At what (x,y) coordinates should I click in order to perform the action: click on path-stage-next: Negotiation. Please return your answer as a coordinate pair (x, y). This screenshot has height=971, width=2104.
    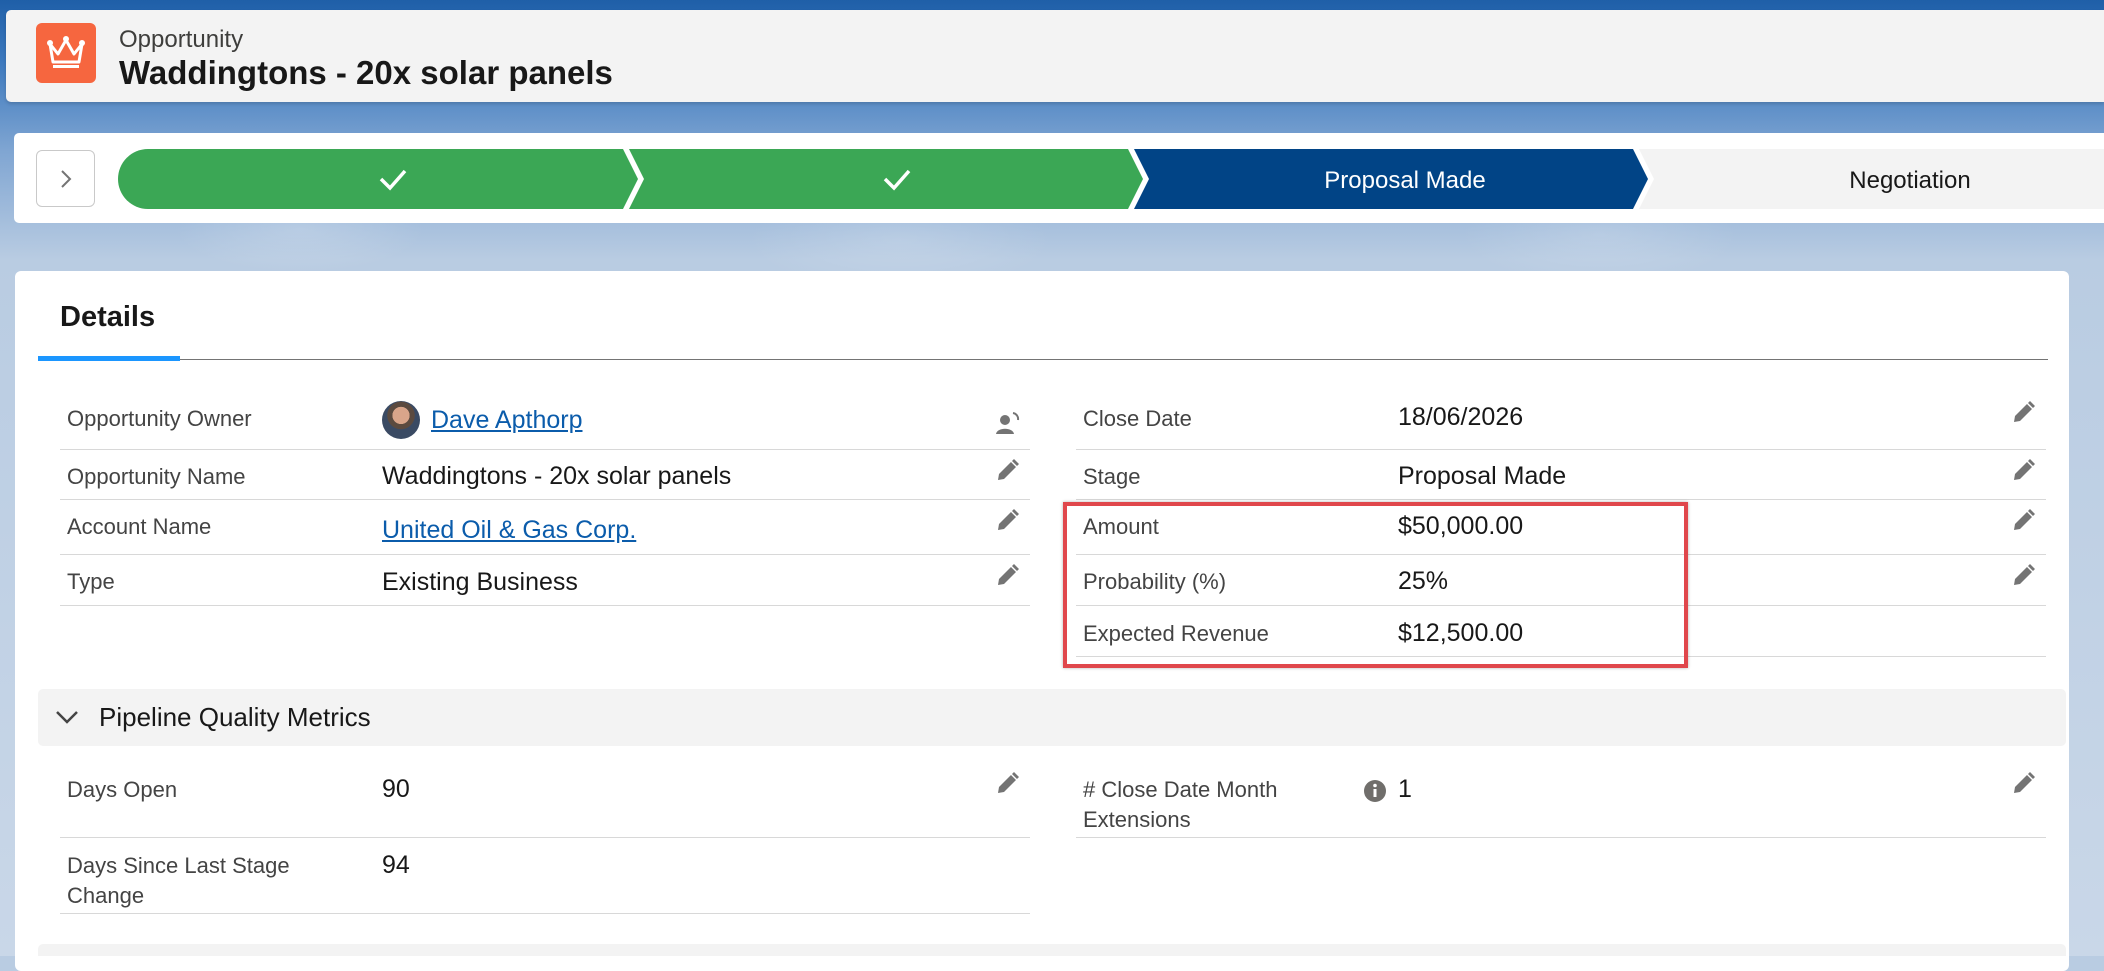
    Looking at the image, I should click on (1871, 179).